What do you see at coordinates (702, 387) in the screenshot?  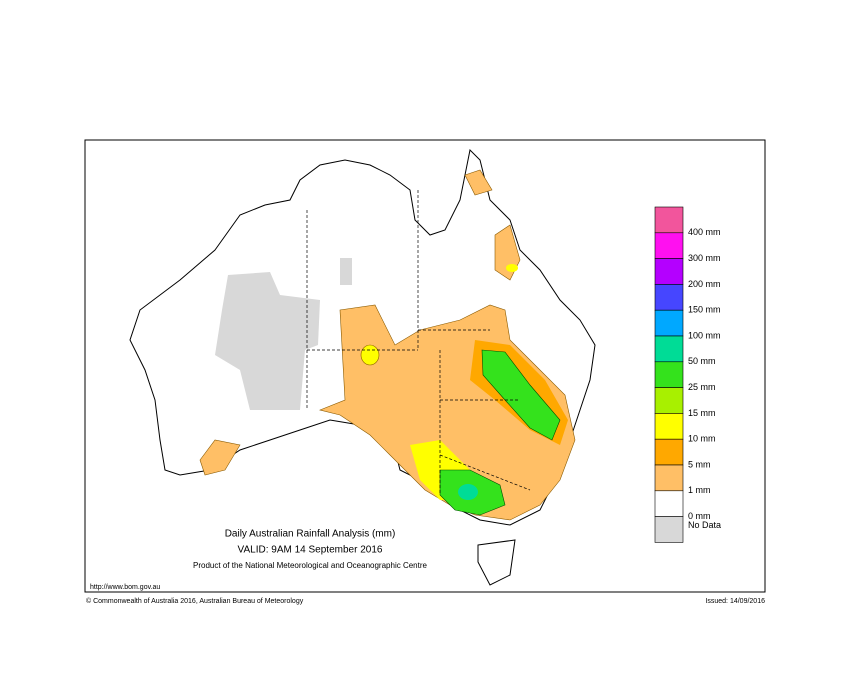 I see `legend-label: 25 mm` at bounding box center [702, 387].